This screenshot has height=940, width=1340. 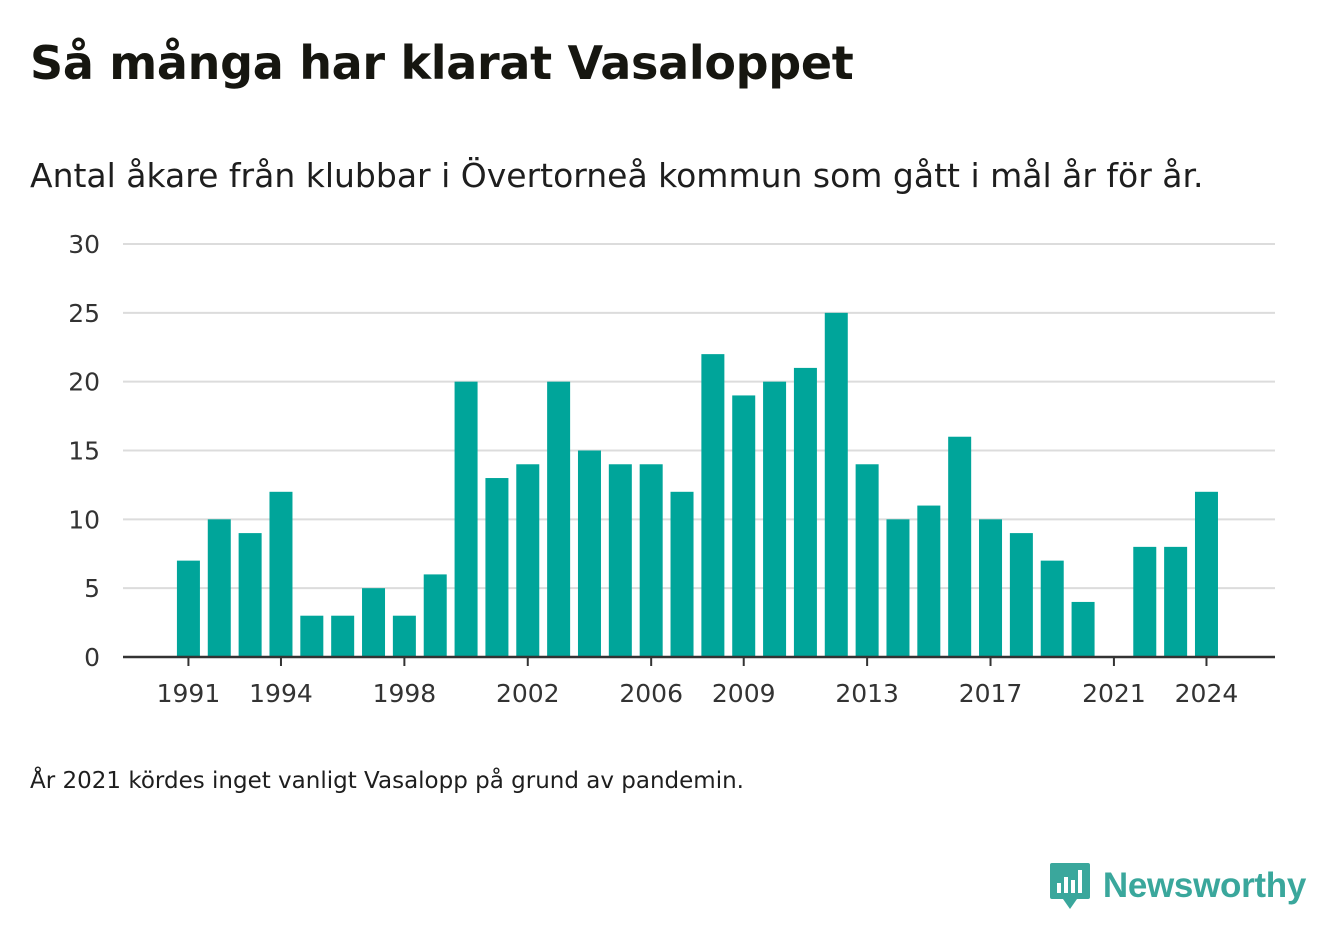 I want to click on x-tick-label: 2024, so click(x=1207, y=693).